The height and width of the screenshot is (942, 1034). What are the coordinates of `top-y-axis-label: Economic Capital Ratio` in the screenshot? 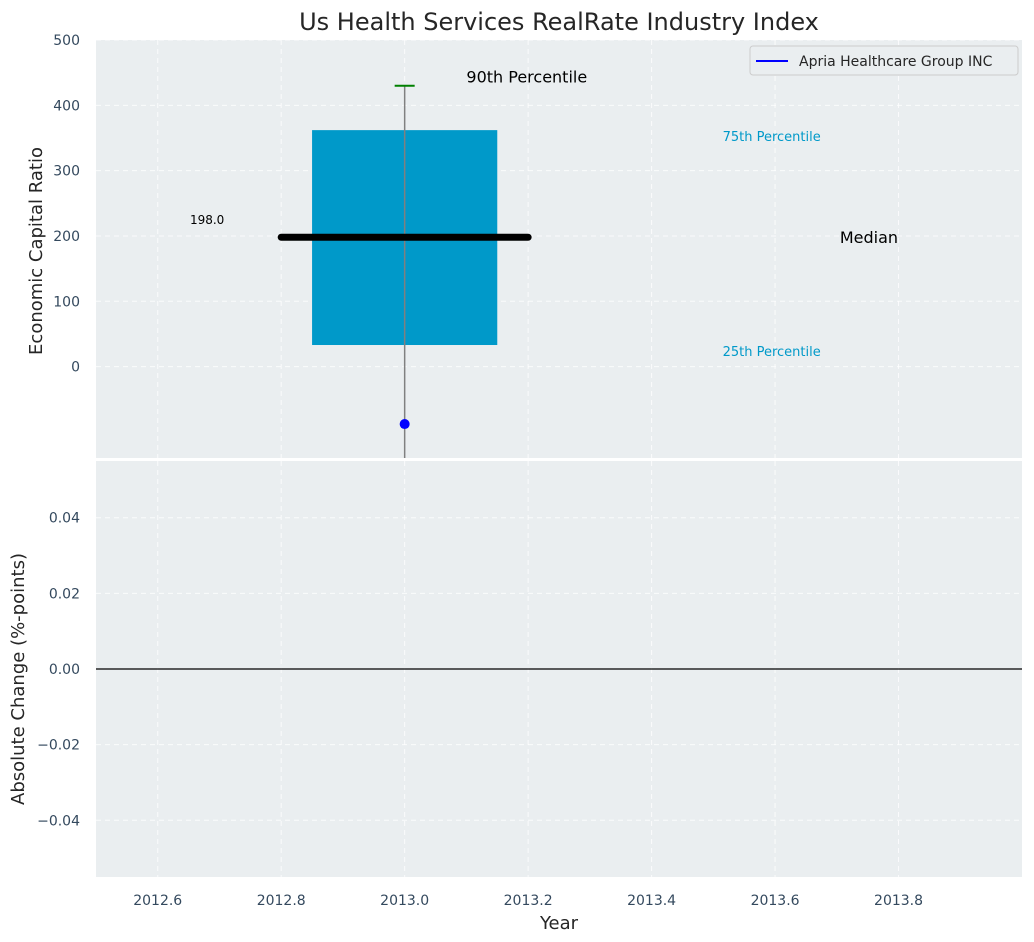 It's located at (36, 251).